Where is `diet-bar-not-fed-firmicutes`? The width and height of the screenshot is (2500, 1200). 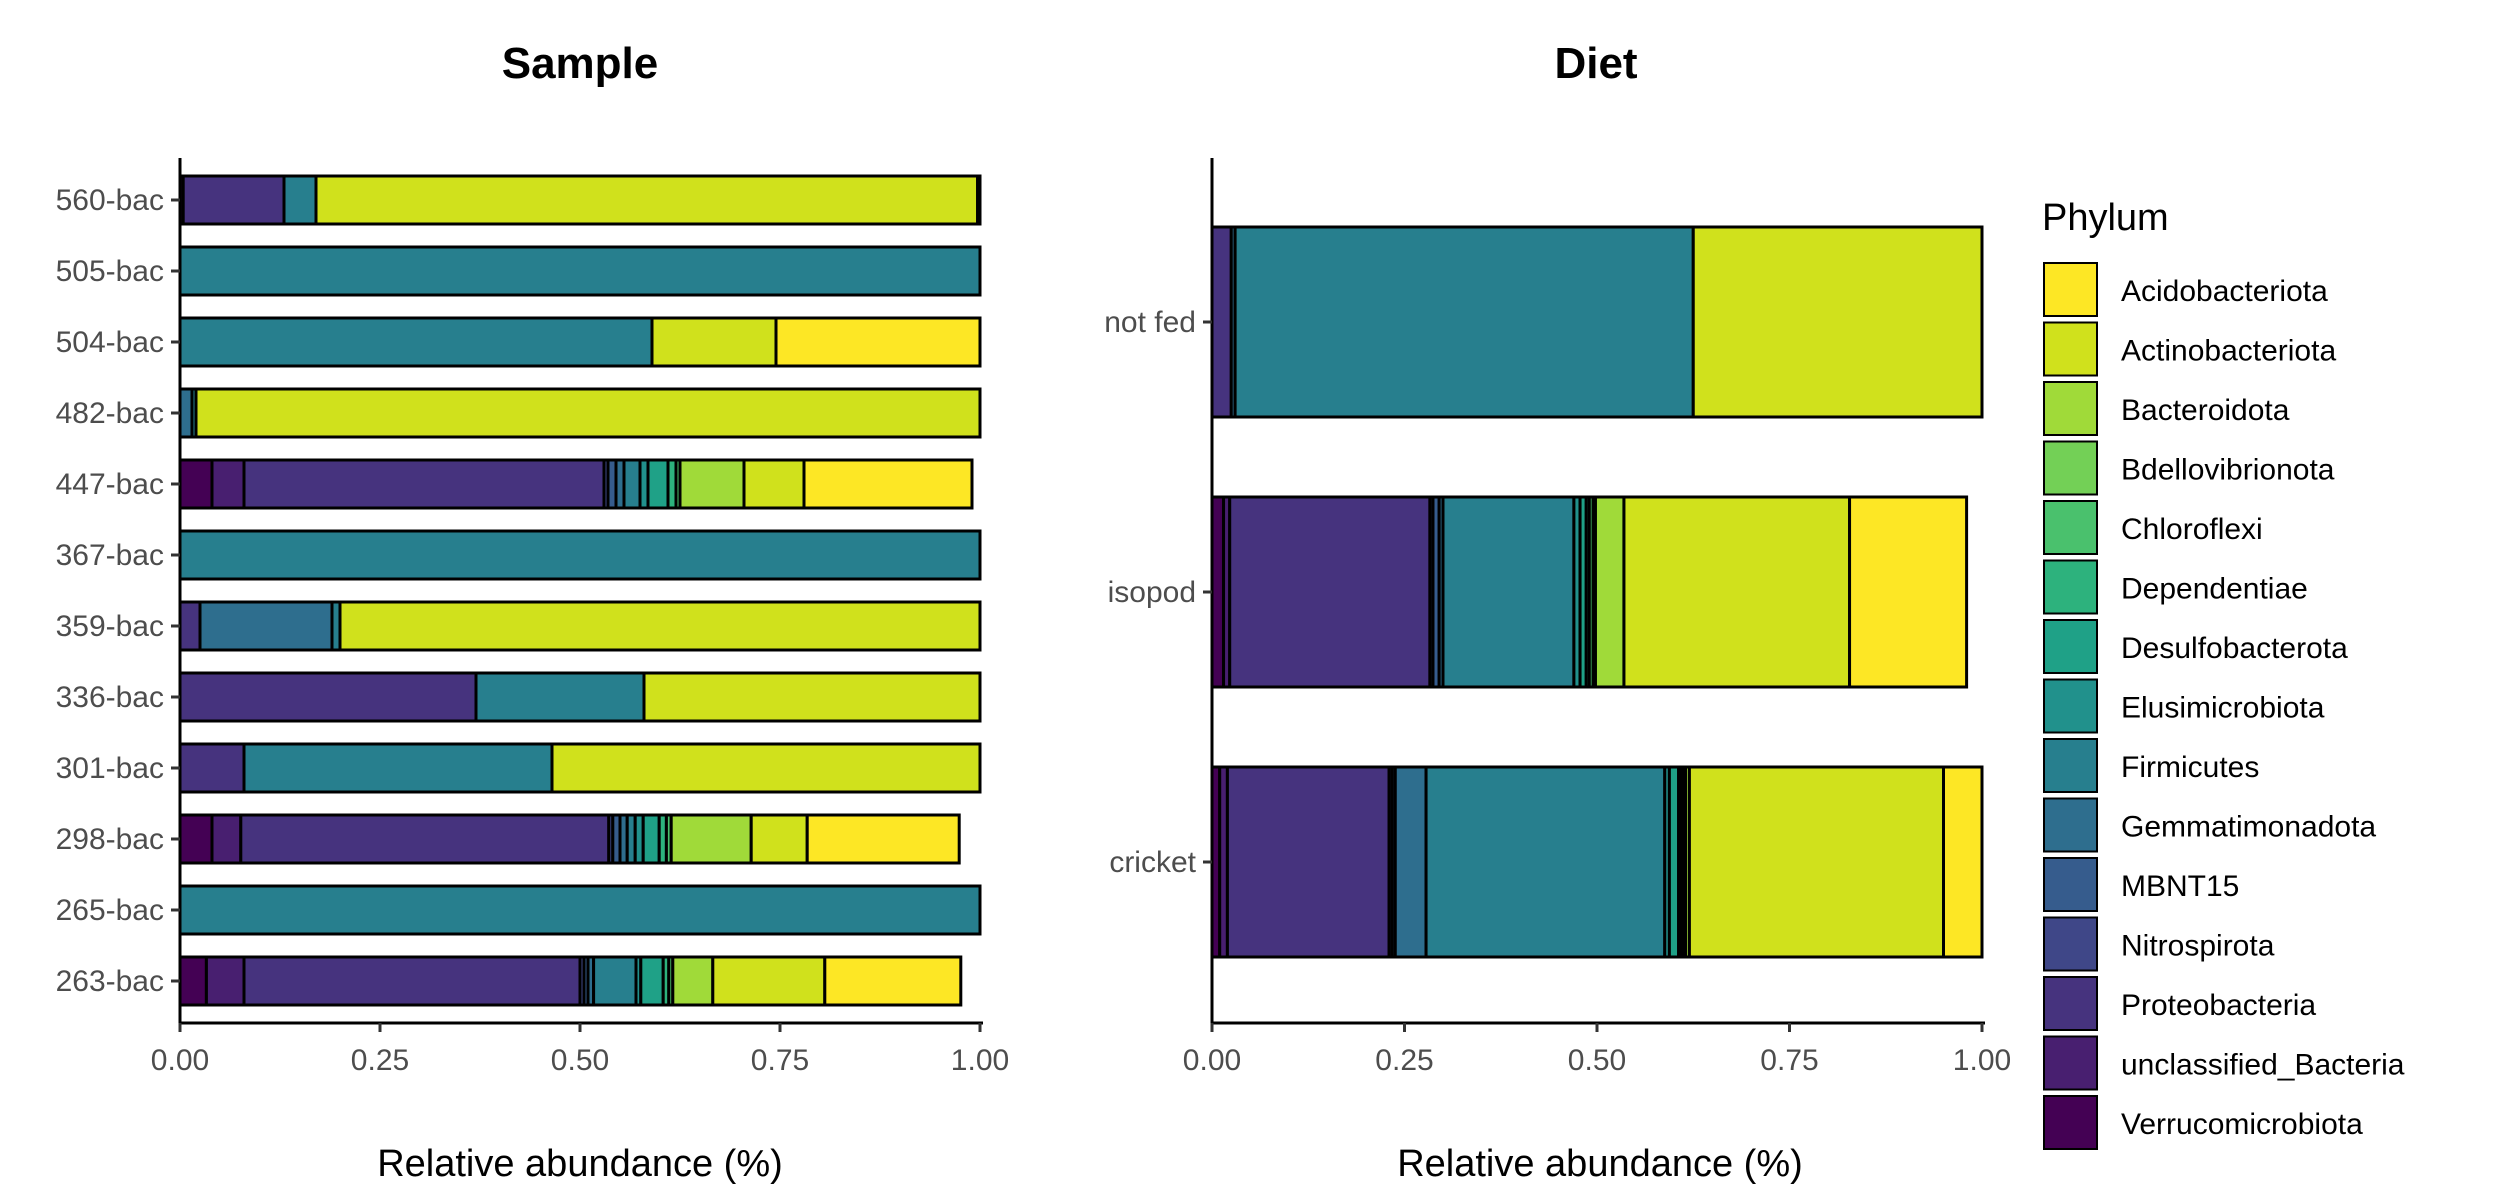
diet-bar-not-fed-firmicutes is located at coordinates (1464, 322).